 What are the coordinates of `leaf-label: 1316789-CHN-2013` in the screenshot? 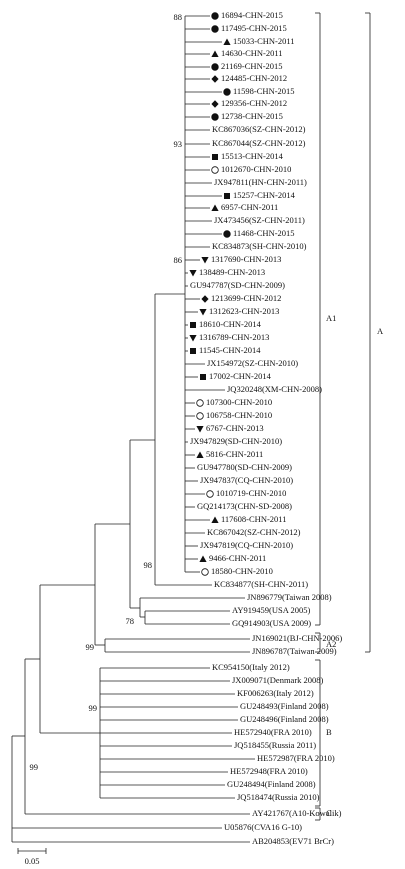 It's located at (234, 337).